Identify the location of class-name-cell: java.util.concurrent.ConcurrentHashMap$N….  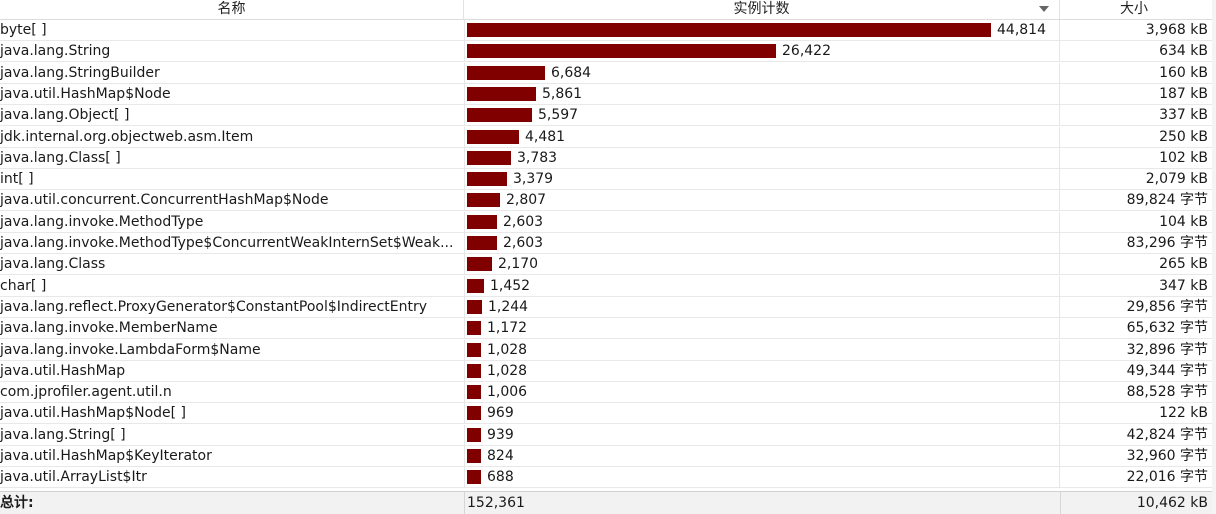
(164, 200).